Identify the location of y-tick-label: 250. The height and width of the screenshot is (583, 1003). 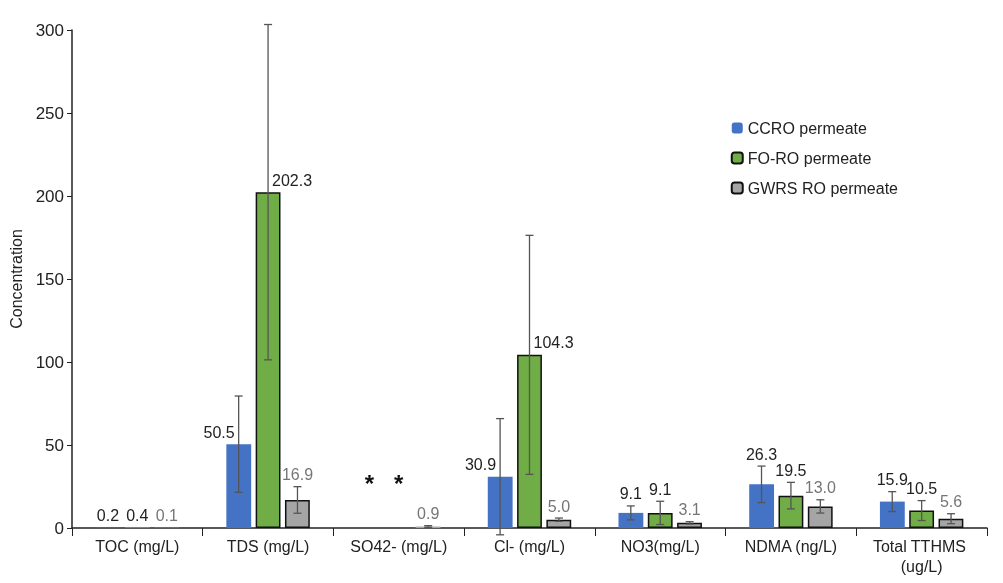
(49, 113).